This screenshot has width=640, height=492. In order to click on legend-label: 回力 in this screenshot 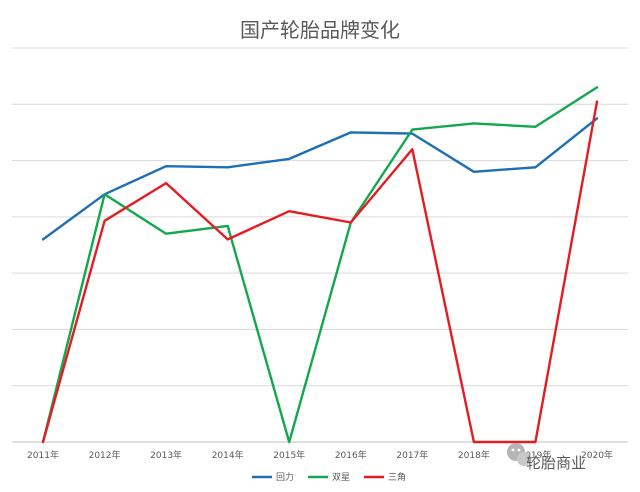, I will do `click(285, 477)`.